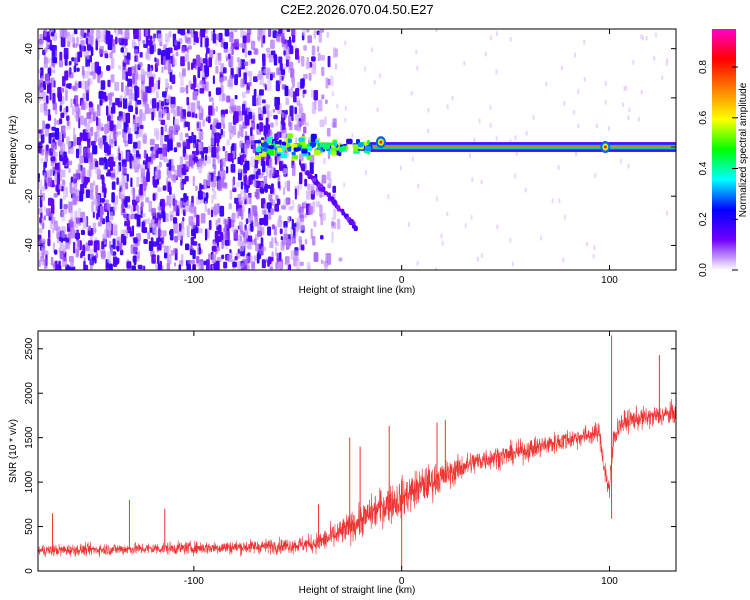  What do you see at coordinates (348, 218) in the screenshot?
I see `branch-cell` at bounding box center [348, 218].